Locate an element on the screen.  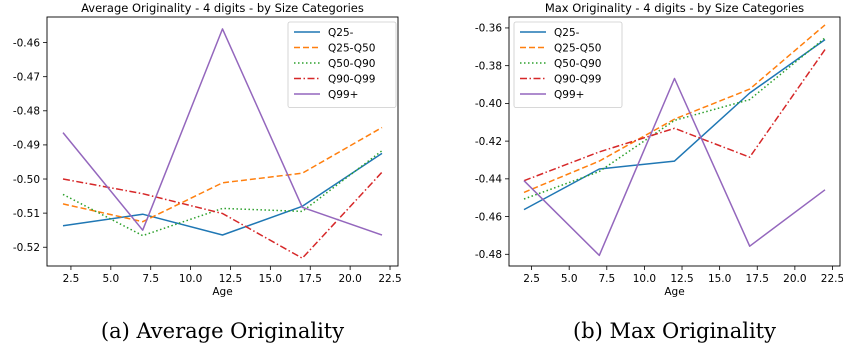
figure-caption: (b) Max Originality is located at coordinates (674, 331).